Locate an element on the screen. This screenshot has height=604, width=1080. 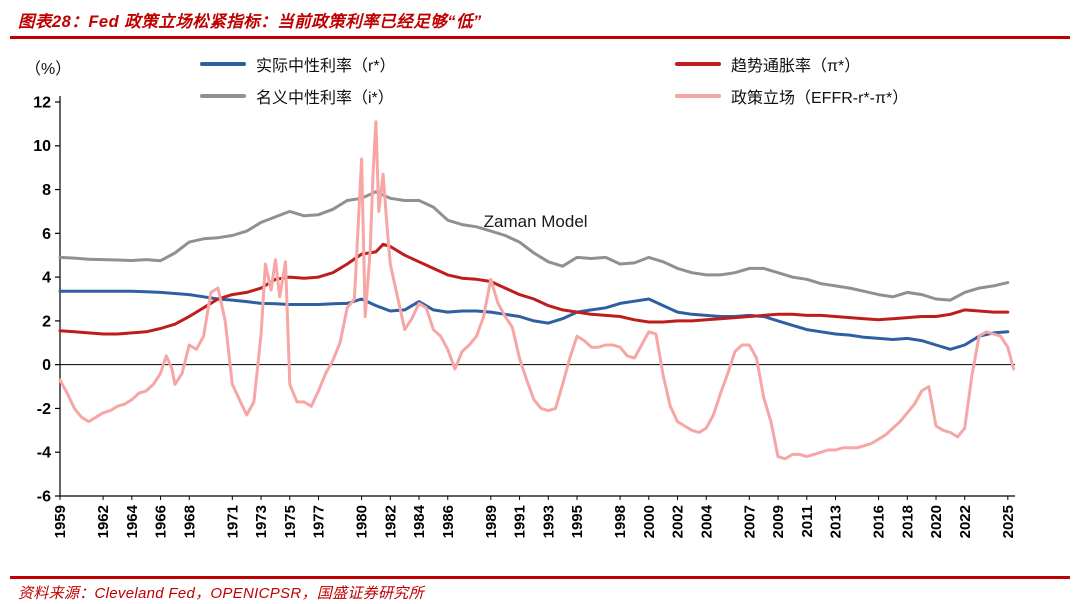
chart-title: 图表28：Fed 政策立场松紧指标：当前政策利率已经足够“低” is located at coordinates (250, 22).